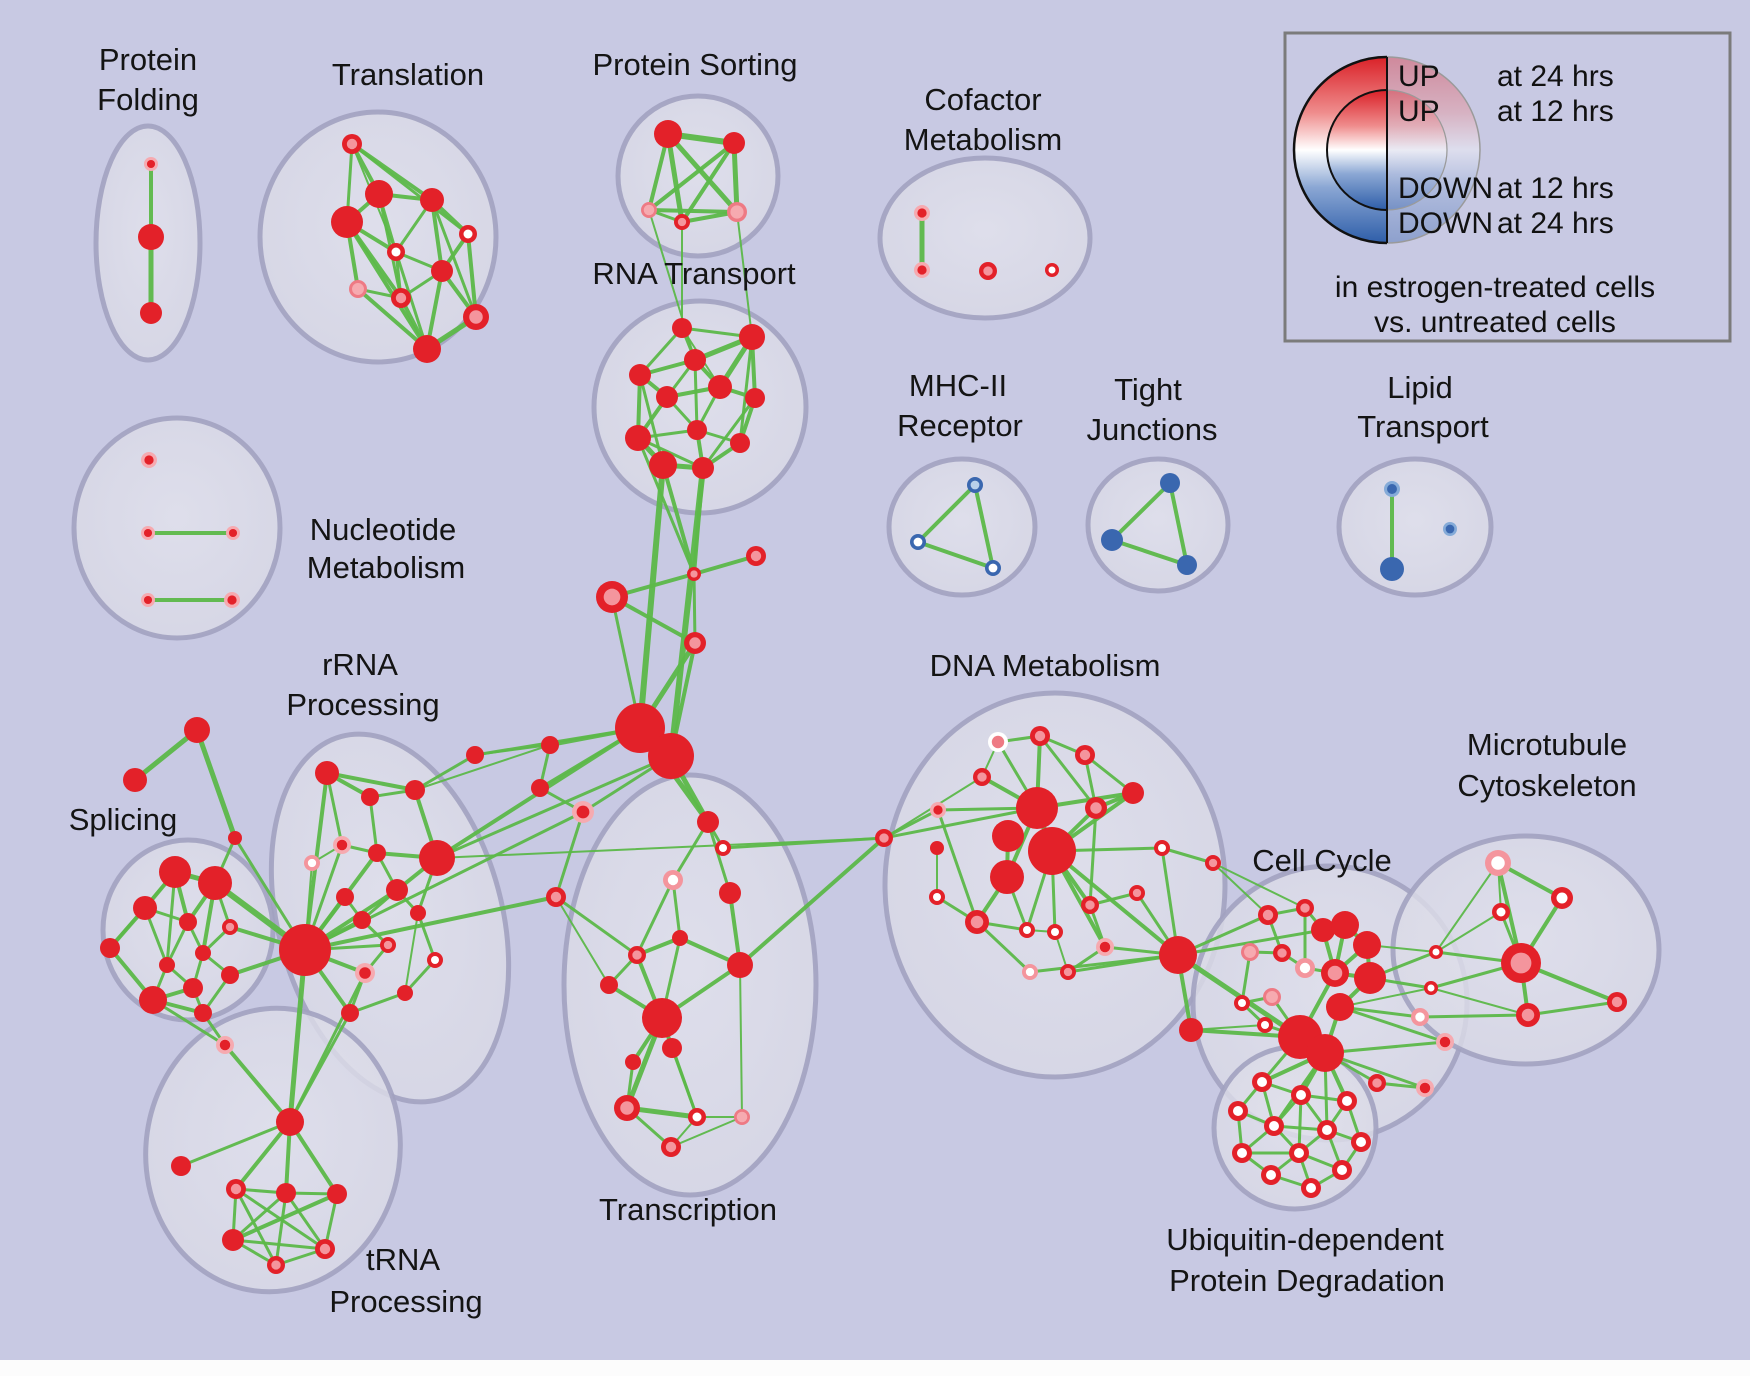 This screenshot has width=1750, height=1376. What do you see at coordinates (476, 317) in the screenshot?
I see `network-node-t10` at bounding box center [476, 317].